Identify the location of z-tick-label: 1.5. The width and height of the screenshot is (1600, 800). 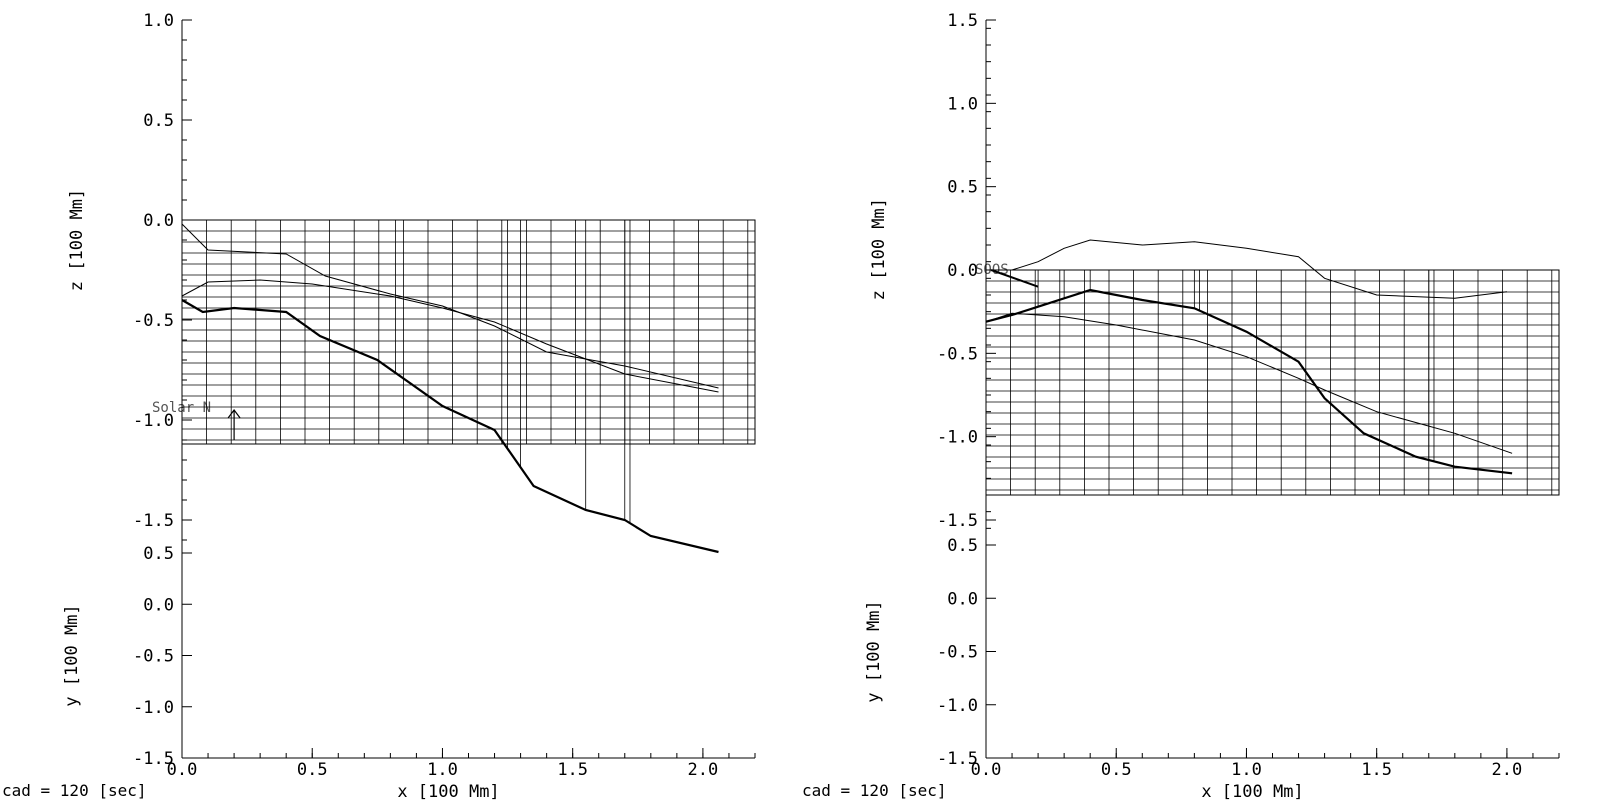
(962, 21).